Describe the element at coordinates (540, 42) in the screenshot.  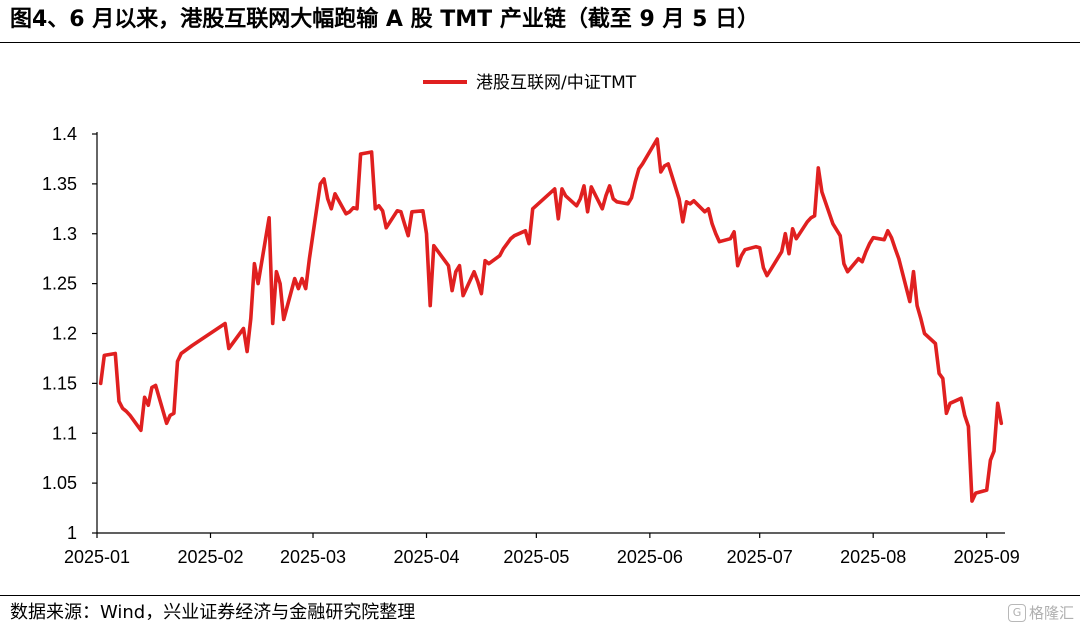
I see `title-divider` at that location.